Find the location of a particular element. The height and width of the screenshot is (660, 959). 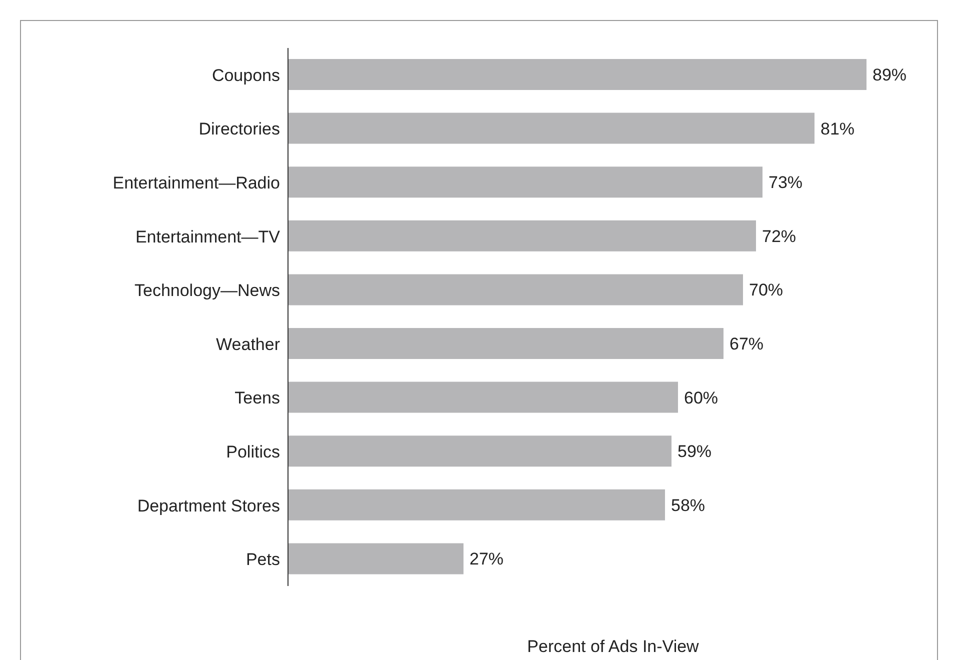

y-tick-label: Pets is located at coordinates (263, 560).